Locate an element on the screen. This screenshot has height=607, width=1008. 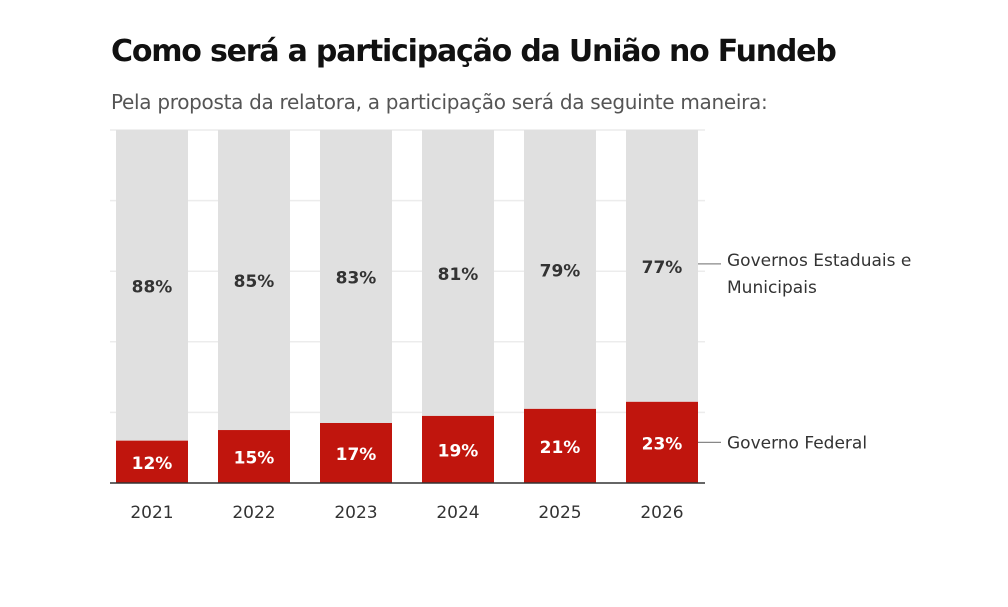
value-label-estaduais: 88% is located at coordinates (152, 287).